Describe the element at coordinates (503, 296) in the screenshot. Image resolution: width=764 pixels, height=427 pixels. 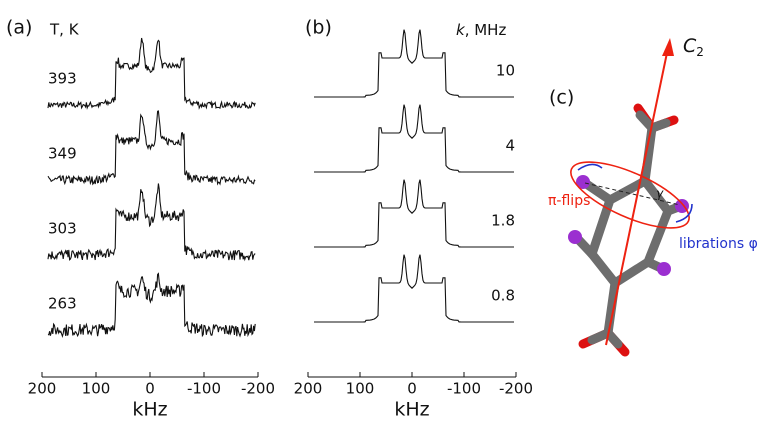
I see `row-label: 0.8` at that location.